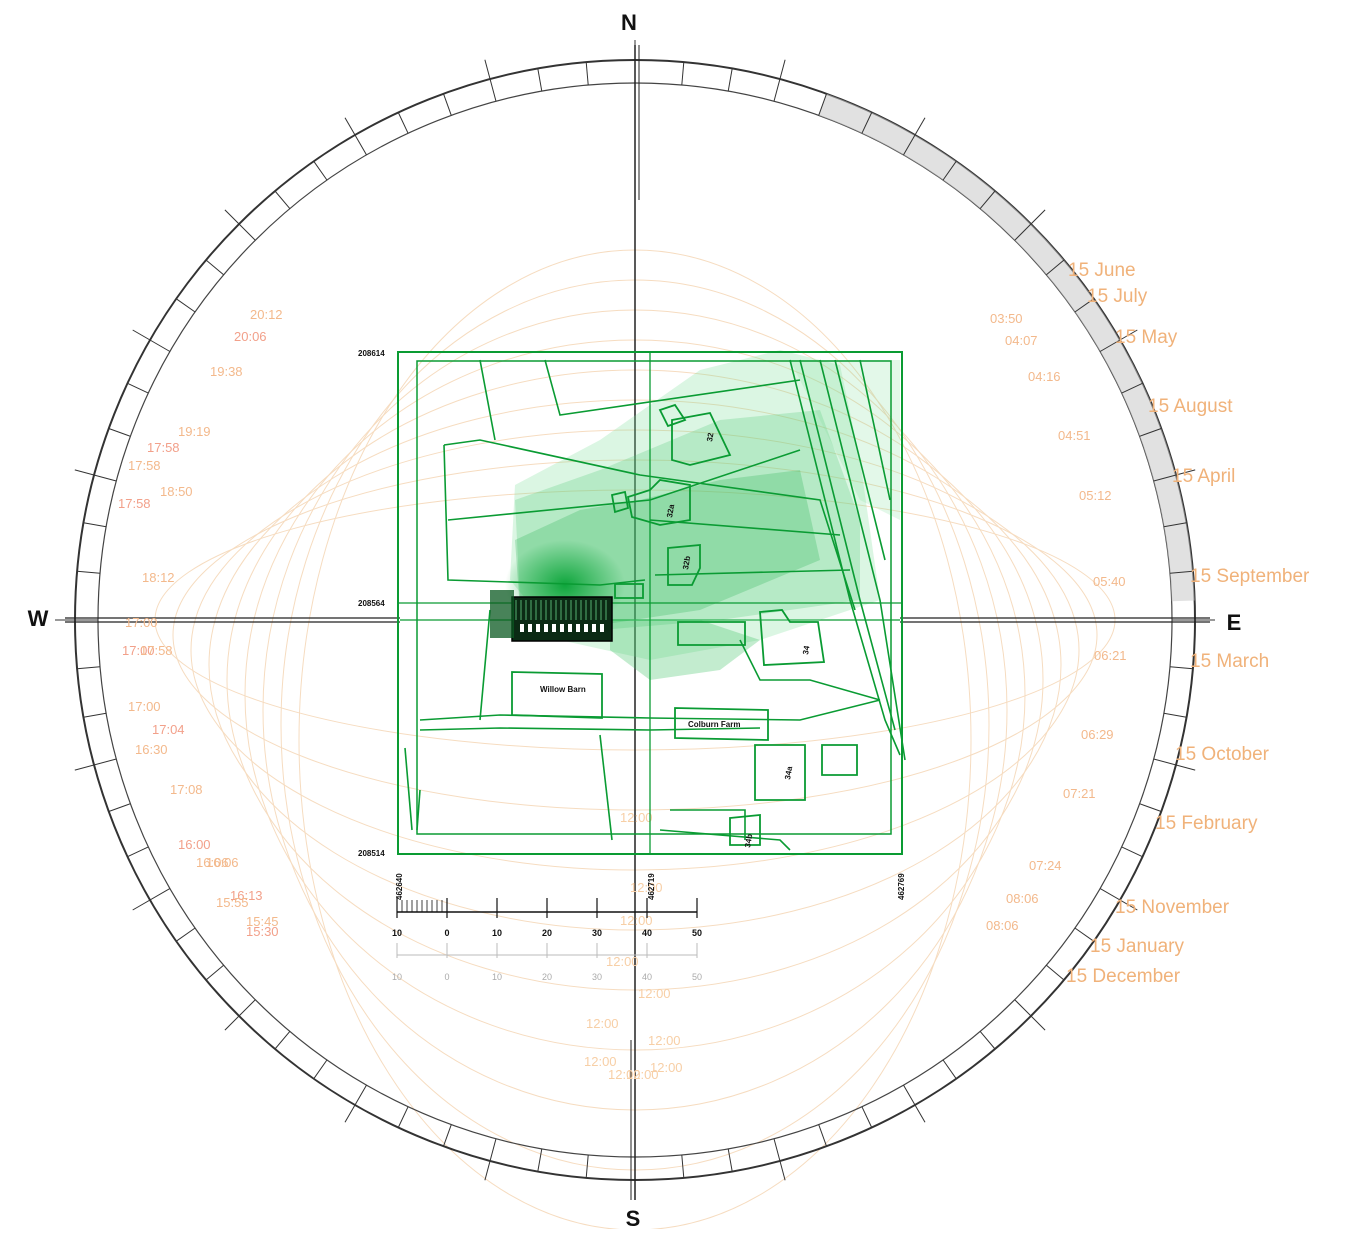 The width and height of the screenshot is (1352, 1234). What do you see at coordinates (547, 940) in the screenshot?
I see `scale-bar: 10 0 10 20 30 40 50 10 0 10 20 30 40 50` at bounding box center [547, 940].